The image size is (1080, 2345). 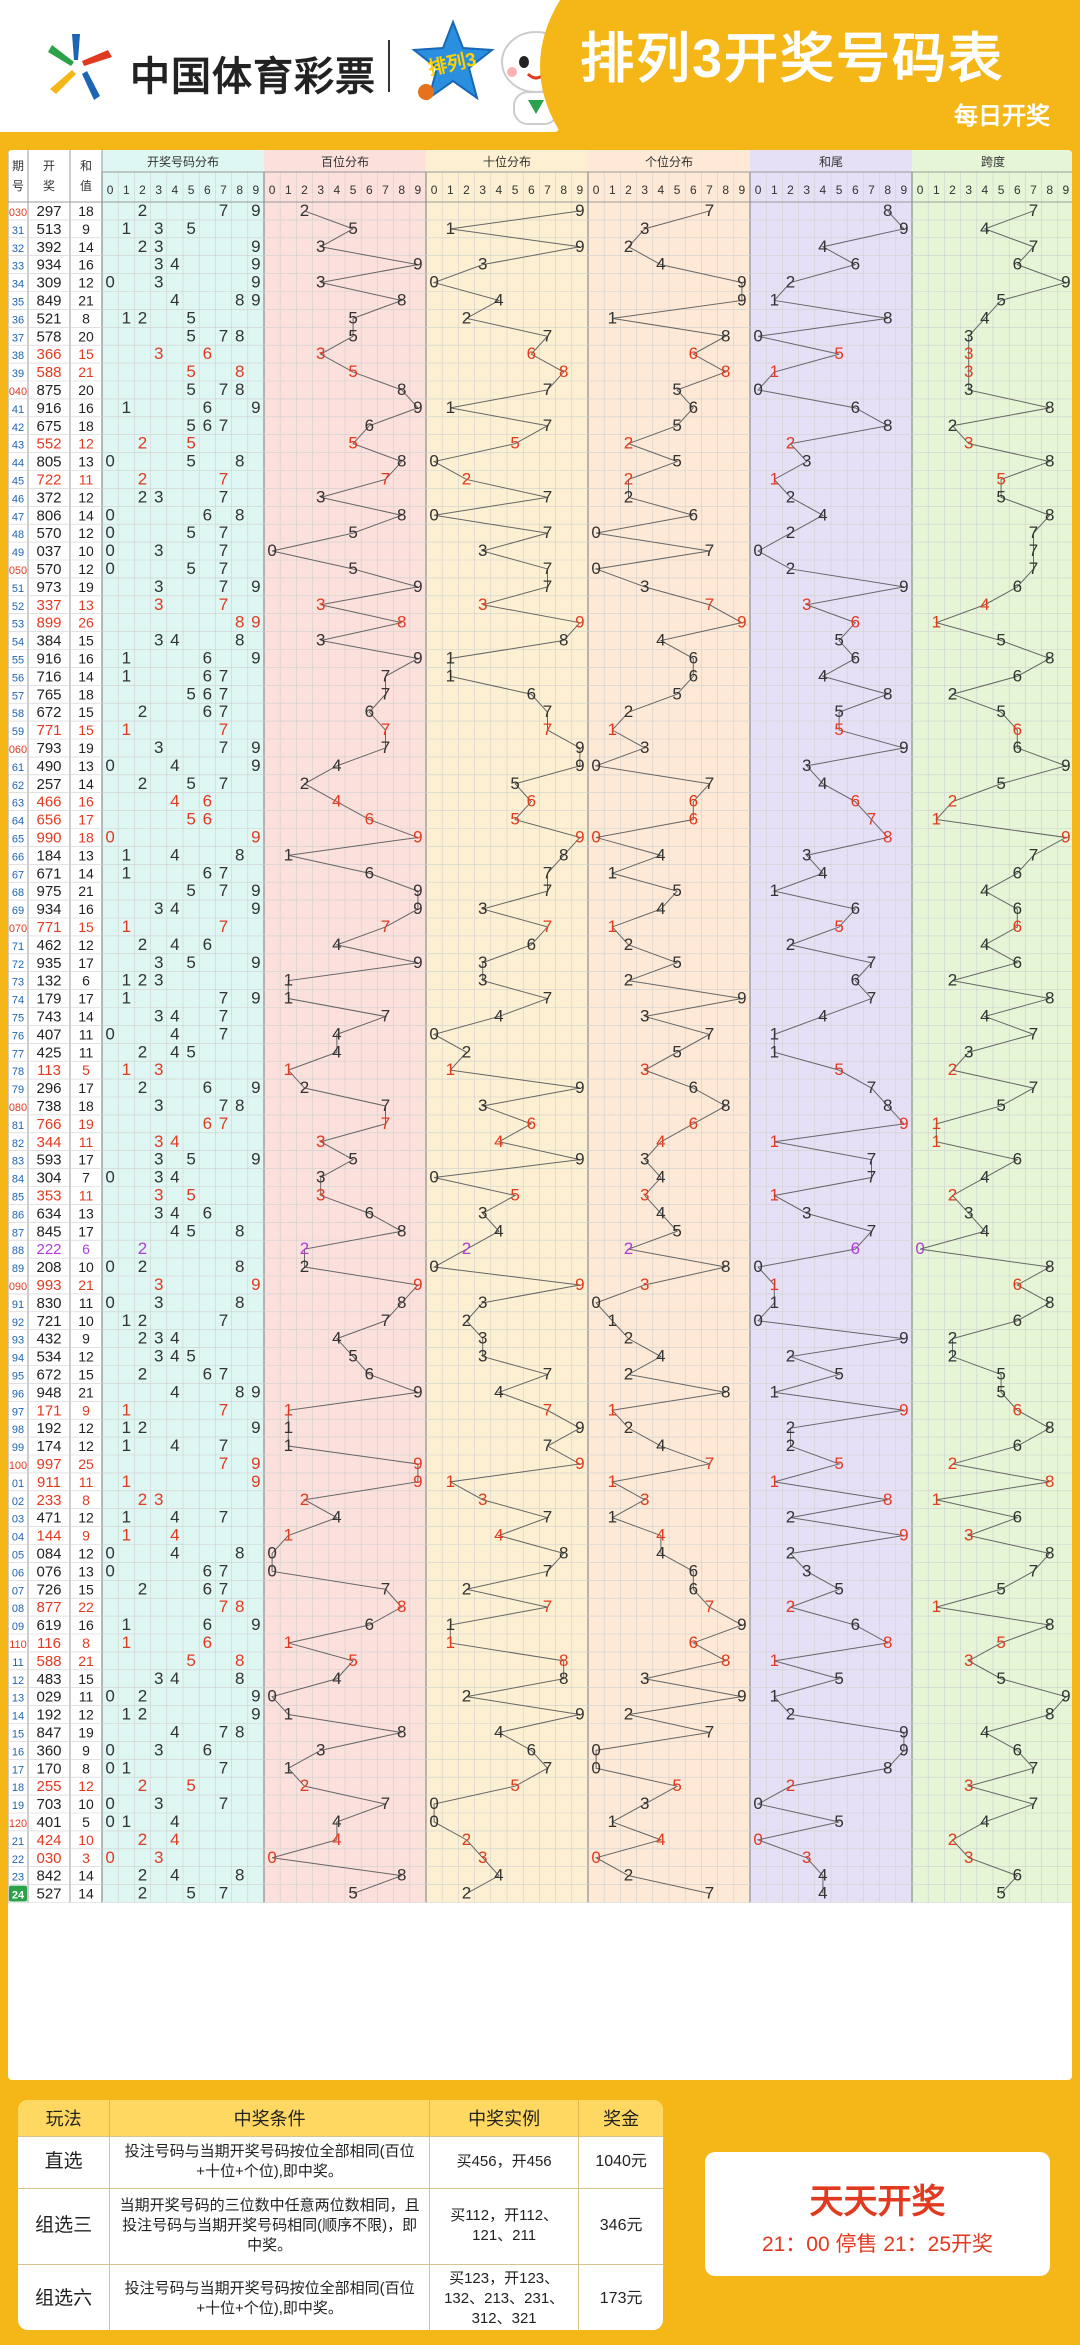 I want to click on row-sum: 11, so click(x=86, y=1303).